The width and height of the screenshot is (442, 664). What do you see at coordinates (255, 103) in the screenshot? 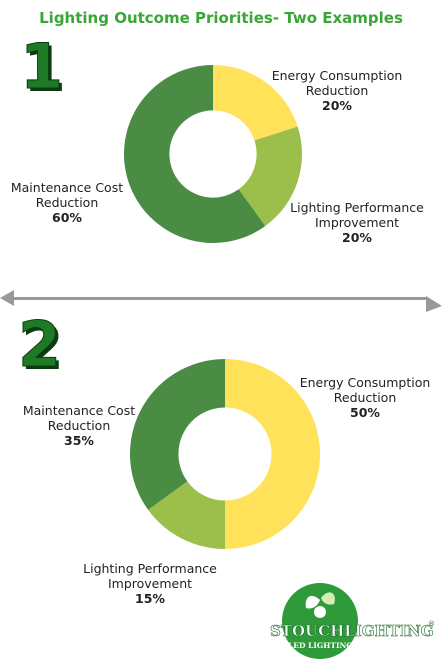
I see `donut-1-slice-energy` at bounding box center [255, 103].